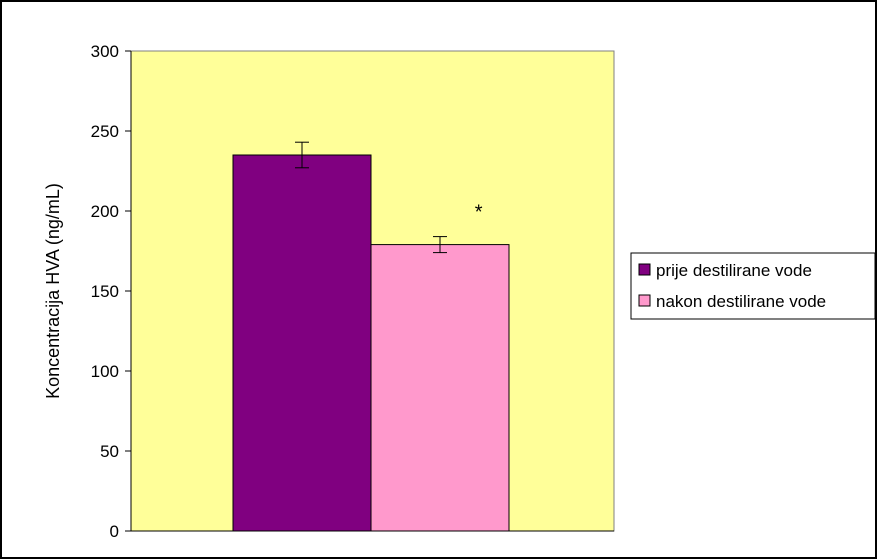 The height and width of the screenshot is (560, 878). What do you see at coordinates (109, 451) in the screenshot?
I see `y-tick-label: 50` at bounding box center [109, 451].